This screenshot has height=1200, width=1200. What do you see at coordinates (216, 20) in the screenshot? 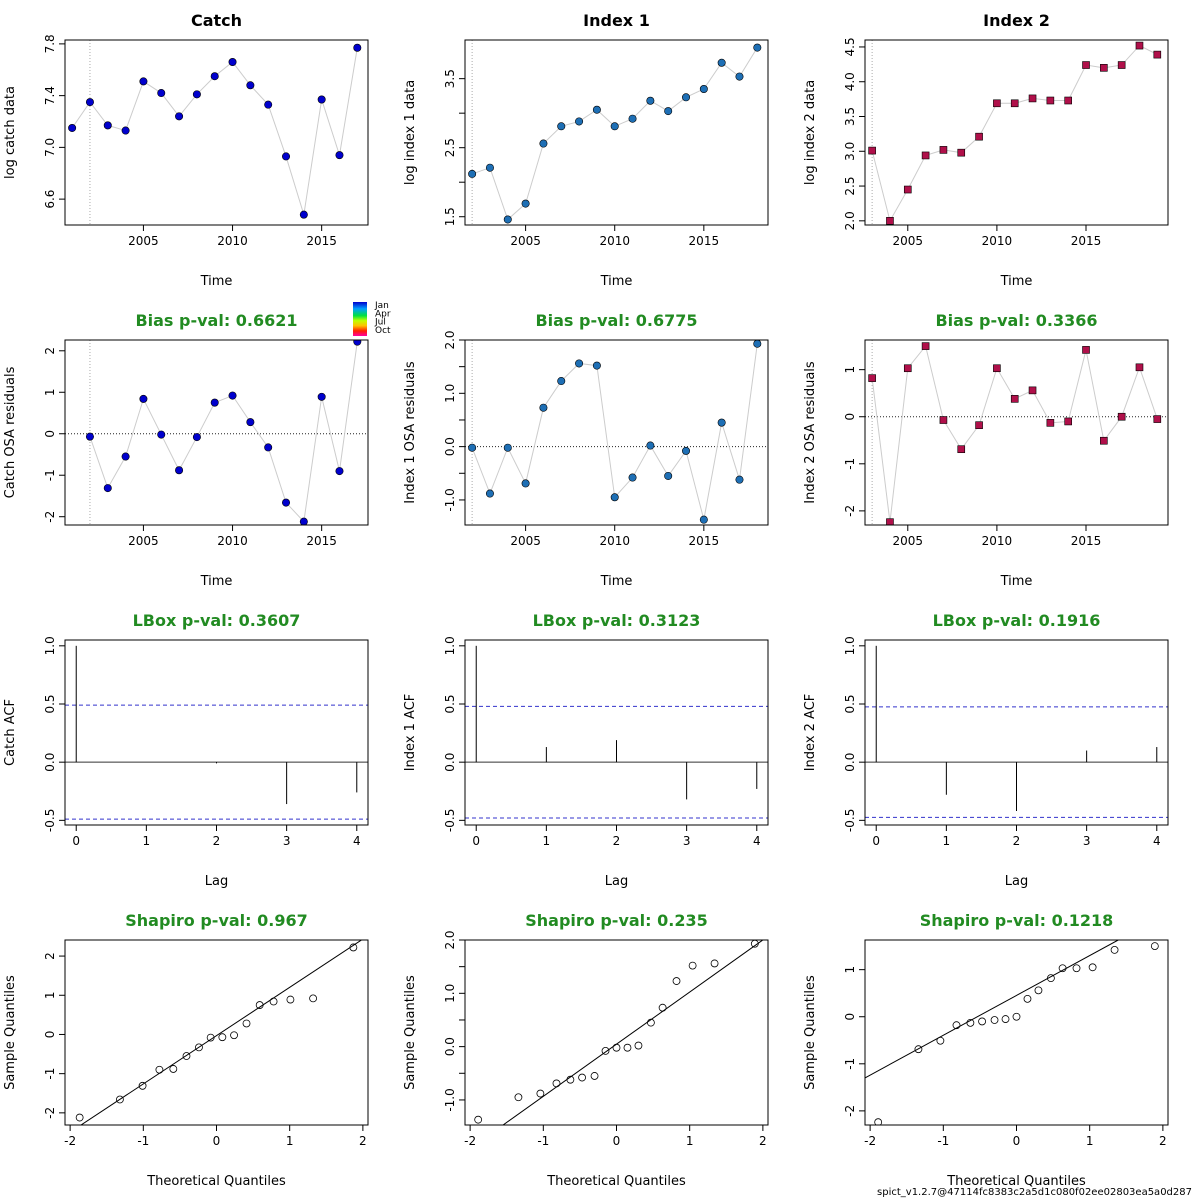
I see `chart-1-title: Catch` at bounding box center [216, 20].